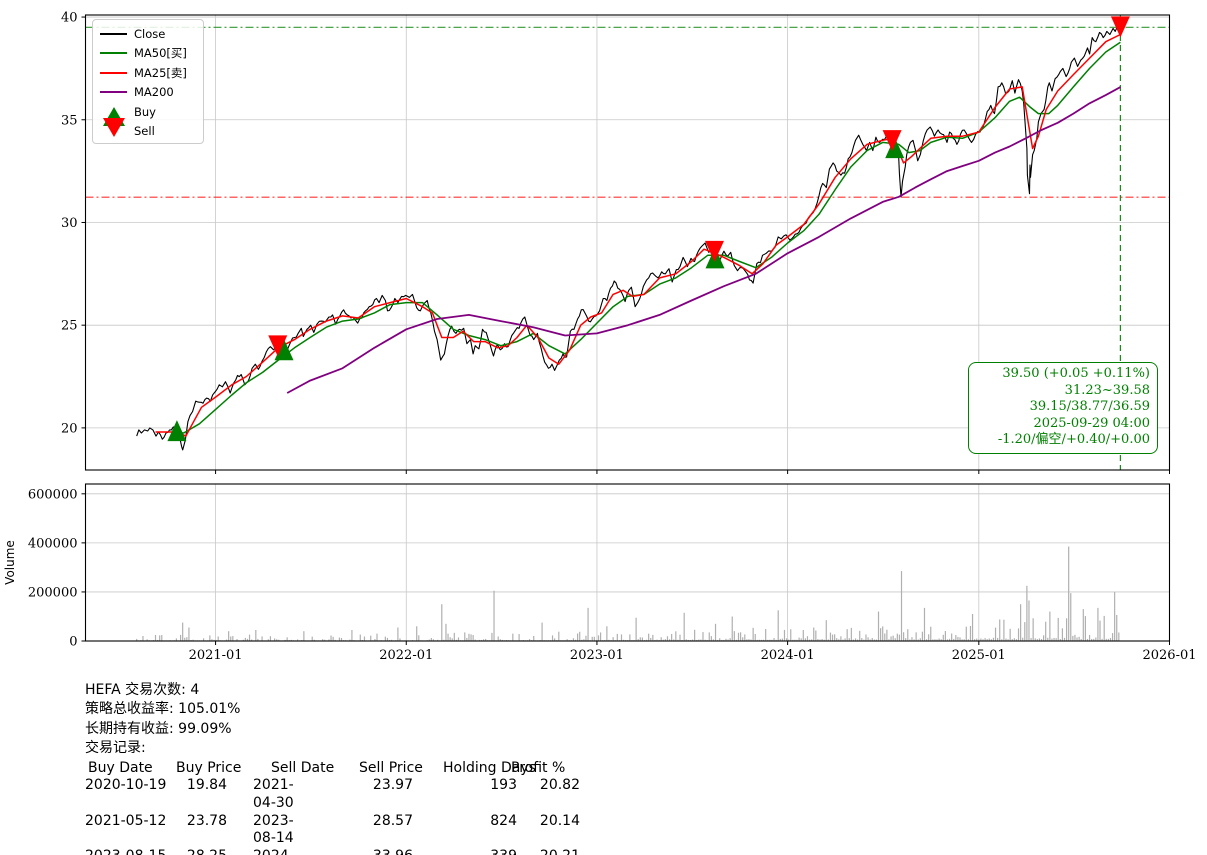 The height and width of the screenshot is (855, 1207). I want to click on table-row: 2023-08-1528.252024-07-1933.9633920.21, so click(332, 851).